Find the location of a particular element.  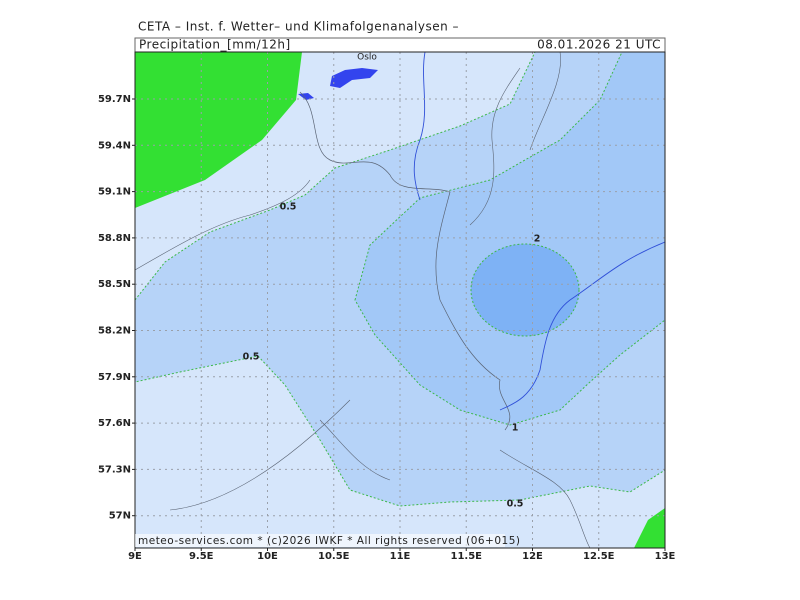

lon-label: 9E is located at coordinates (135, 556).